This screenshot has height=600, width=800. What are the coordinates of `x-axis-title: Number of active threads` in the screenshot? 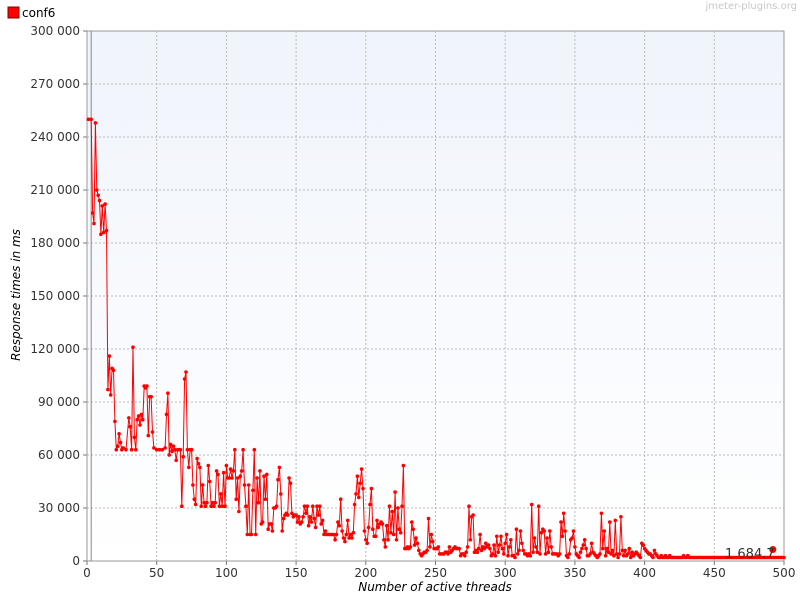 It's located at (435, 587).